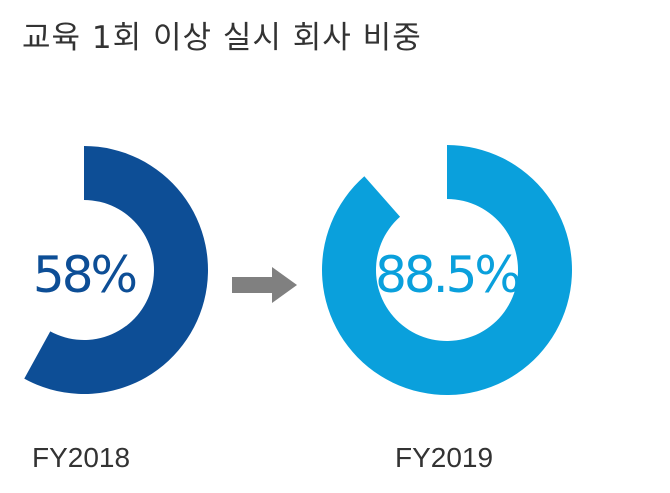  What do you see at coordinates (253, 285) in the screenshot?
I see `arrow-shaft` at bounding box center [253, 285].